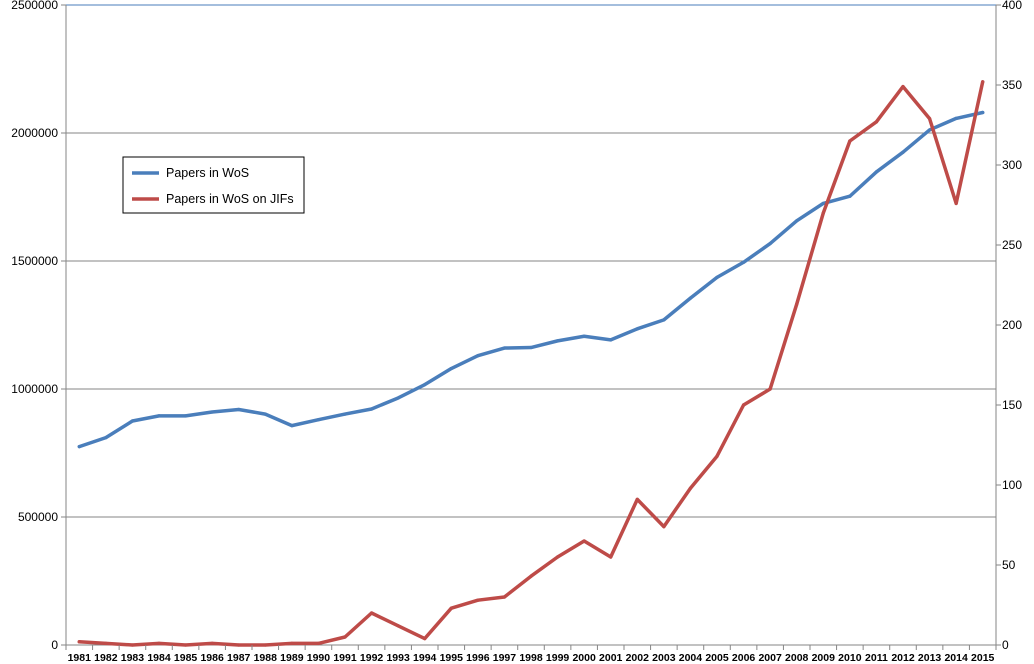 The height and width of the screenshot is (664, 1034). I want to click on data-point-papers-in-wos-1982, so click(106, 438).